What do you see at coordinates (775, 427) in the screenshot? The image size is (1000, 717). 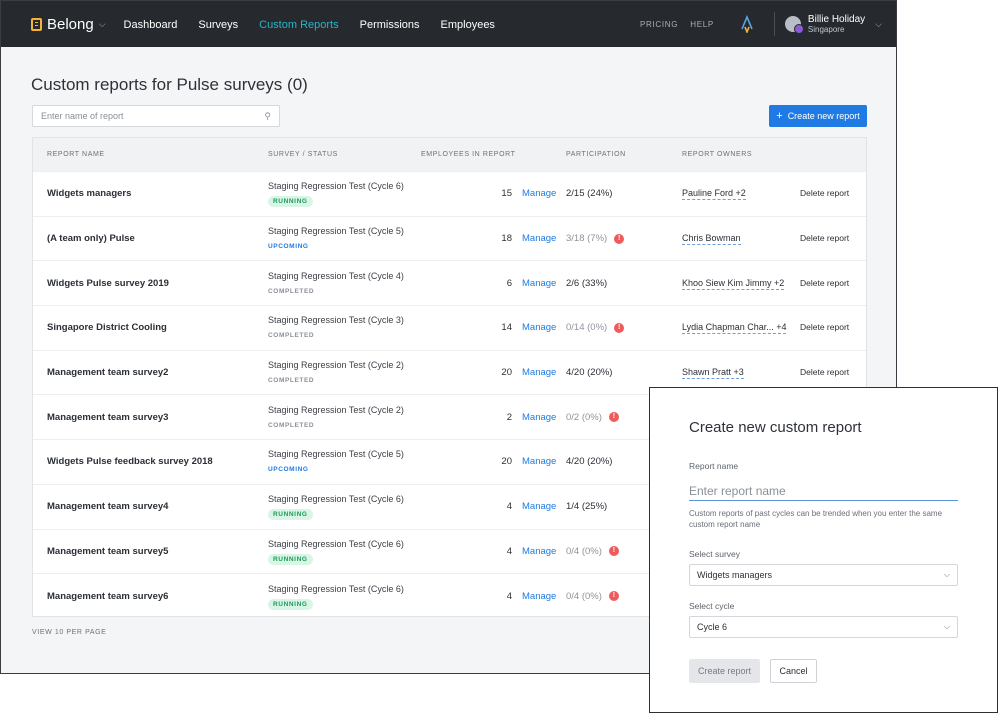 I see `dialog-title: Create new custom report` at bounding box center [775, 427].